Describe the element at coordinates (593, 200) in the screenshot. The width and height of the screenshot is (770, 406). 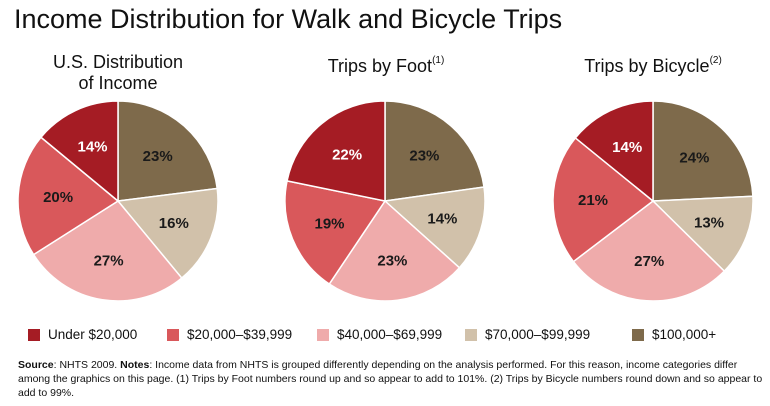
I see `pie-slice-label: 21%` at that location.